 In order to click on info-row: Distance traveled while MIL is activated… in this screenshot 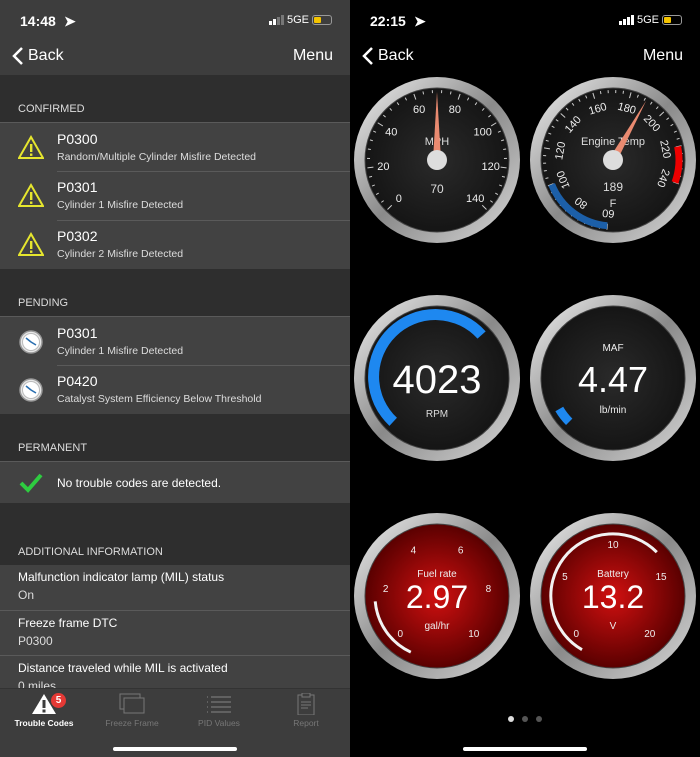, I will do `click(175, 674)`.